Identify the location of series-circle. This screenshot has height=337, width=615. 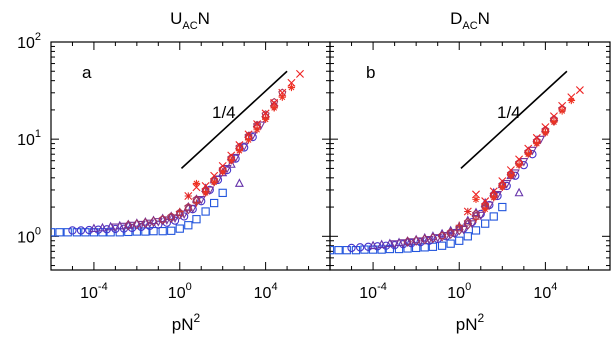
(162, 183).